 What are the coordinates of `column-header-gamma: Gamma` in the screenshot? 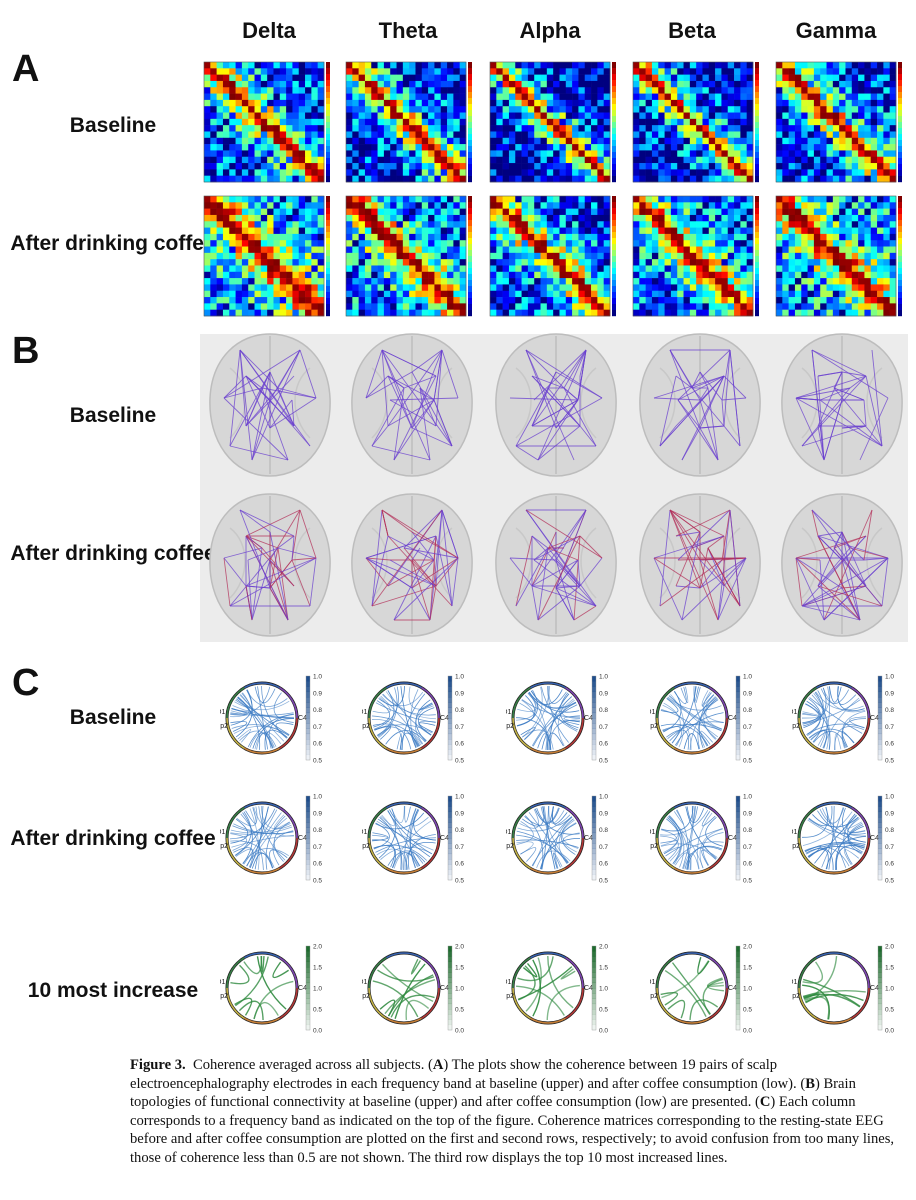 It's located at (836, 30).